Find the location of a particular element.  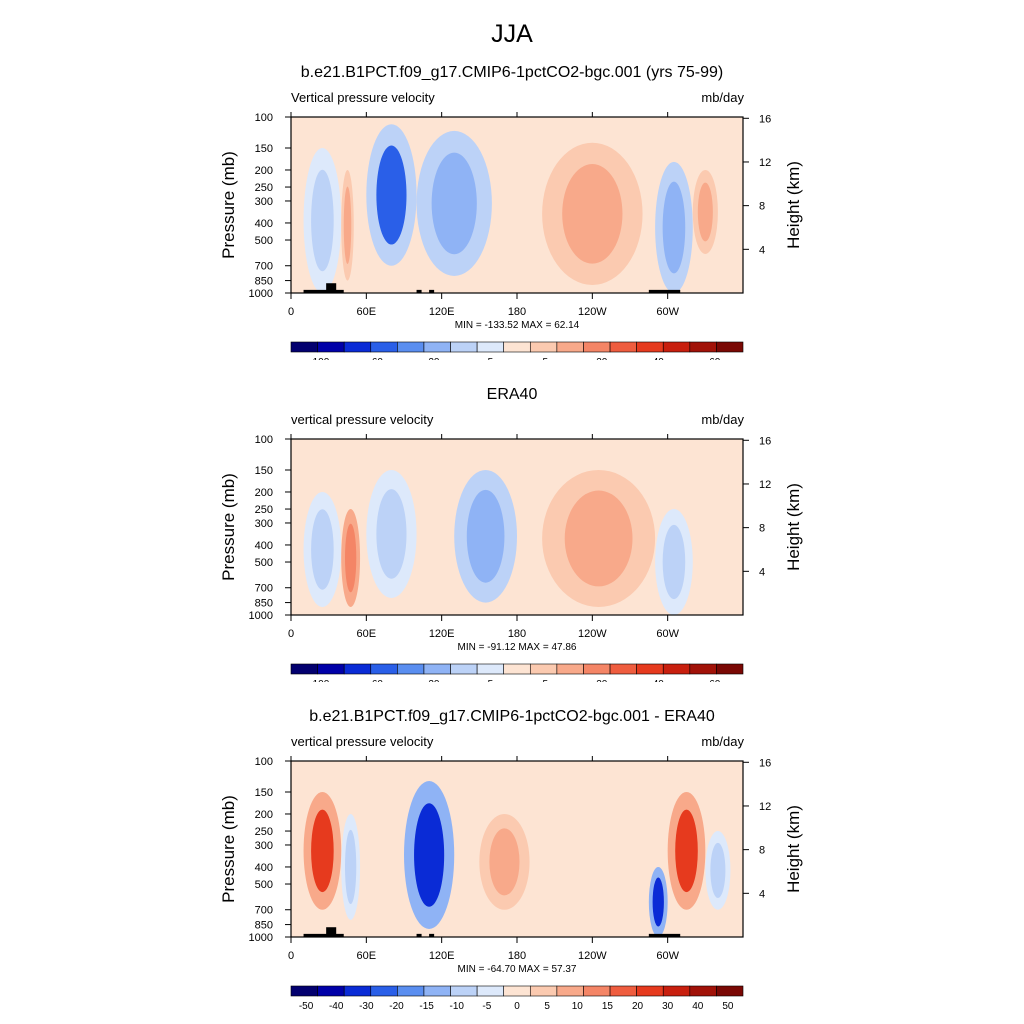

colorbar-label: -5 is located at coordinates (488, 358).